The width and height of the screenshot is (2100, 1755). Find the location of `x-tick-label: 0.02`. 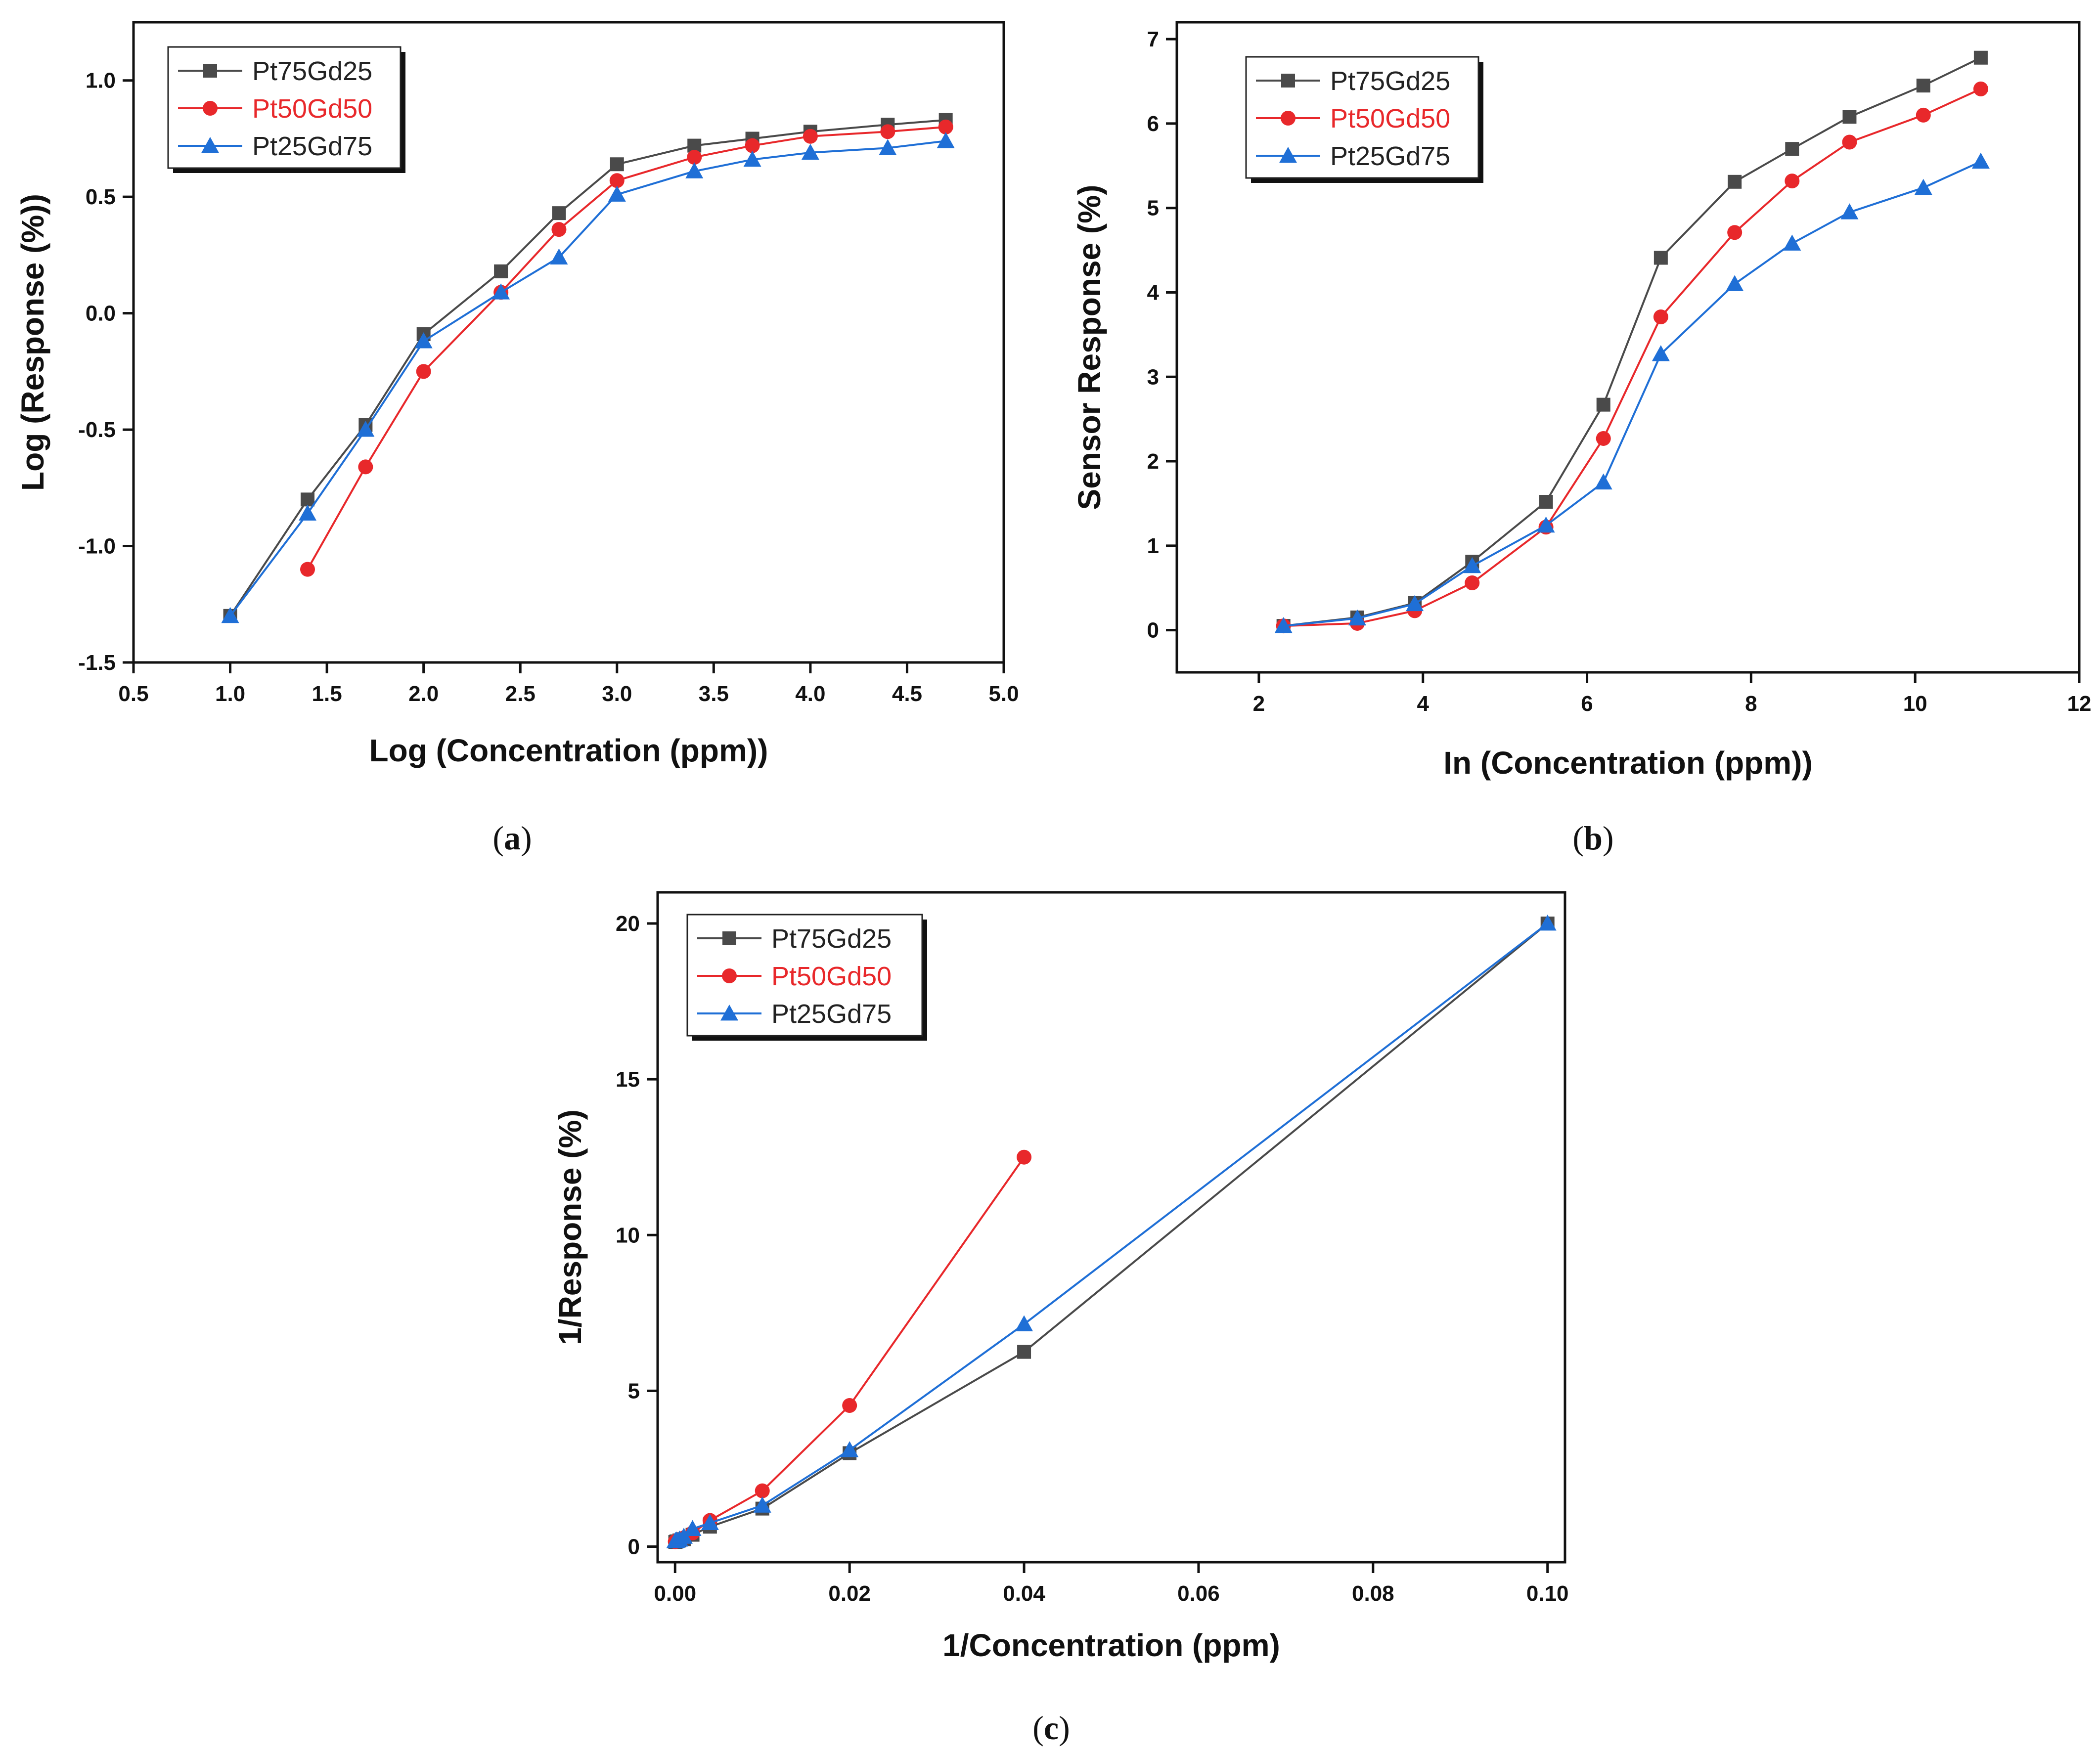

x-tick-label: 0.02 is located at coordinates (849, 1593).